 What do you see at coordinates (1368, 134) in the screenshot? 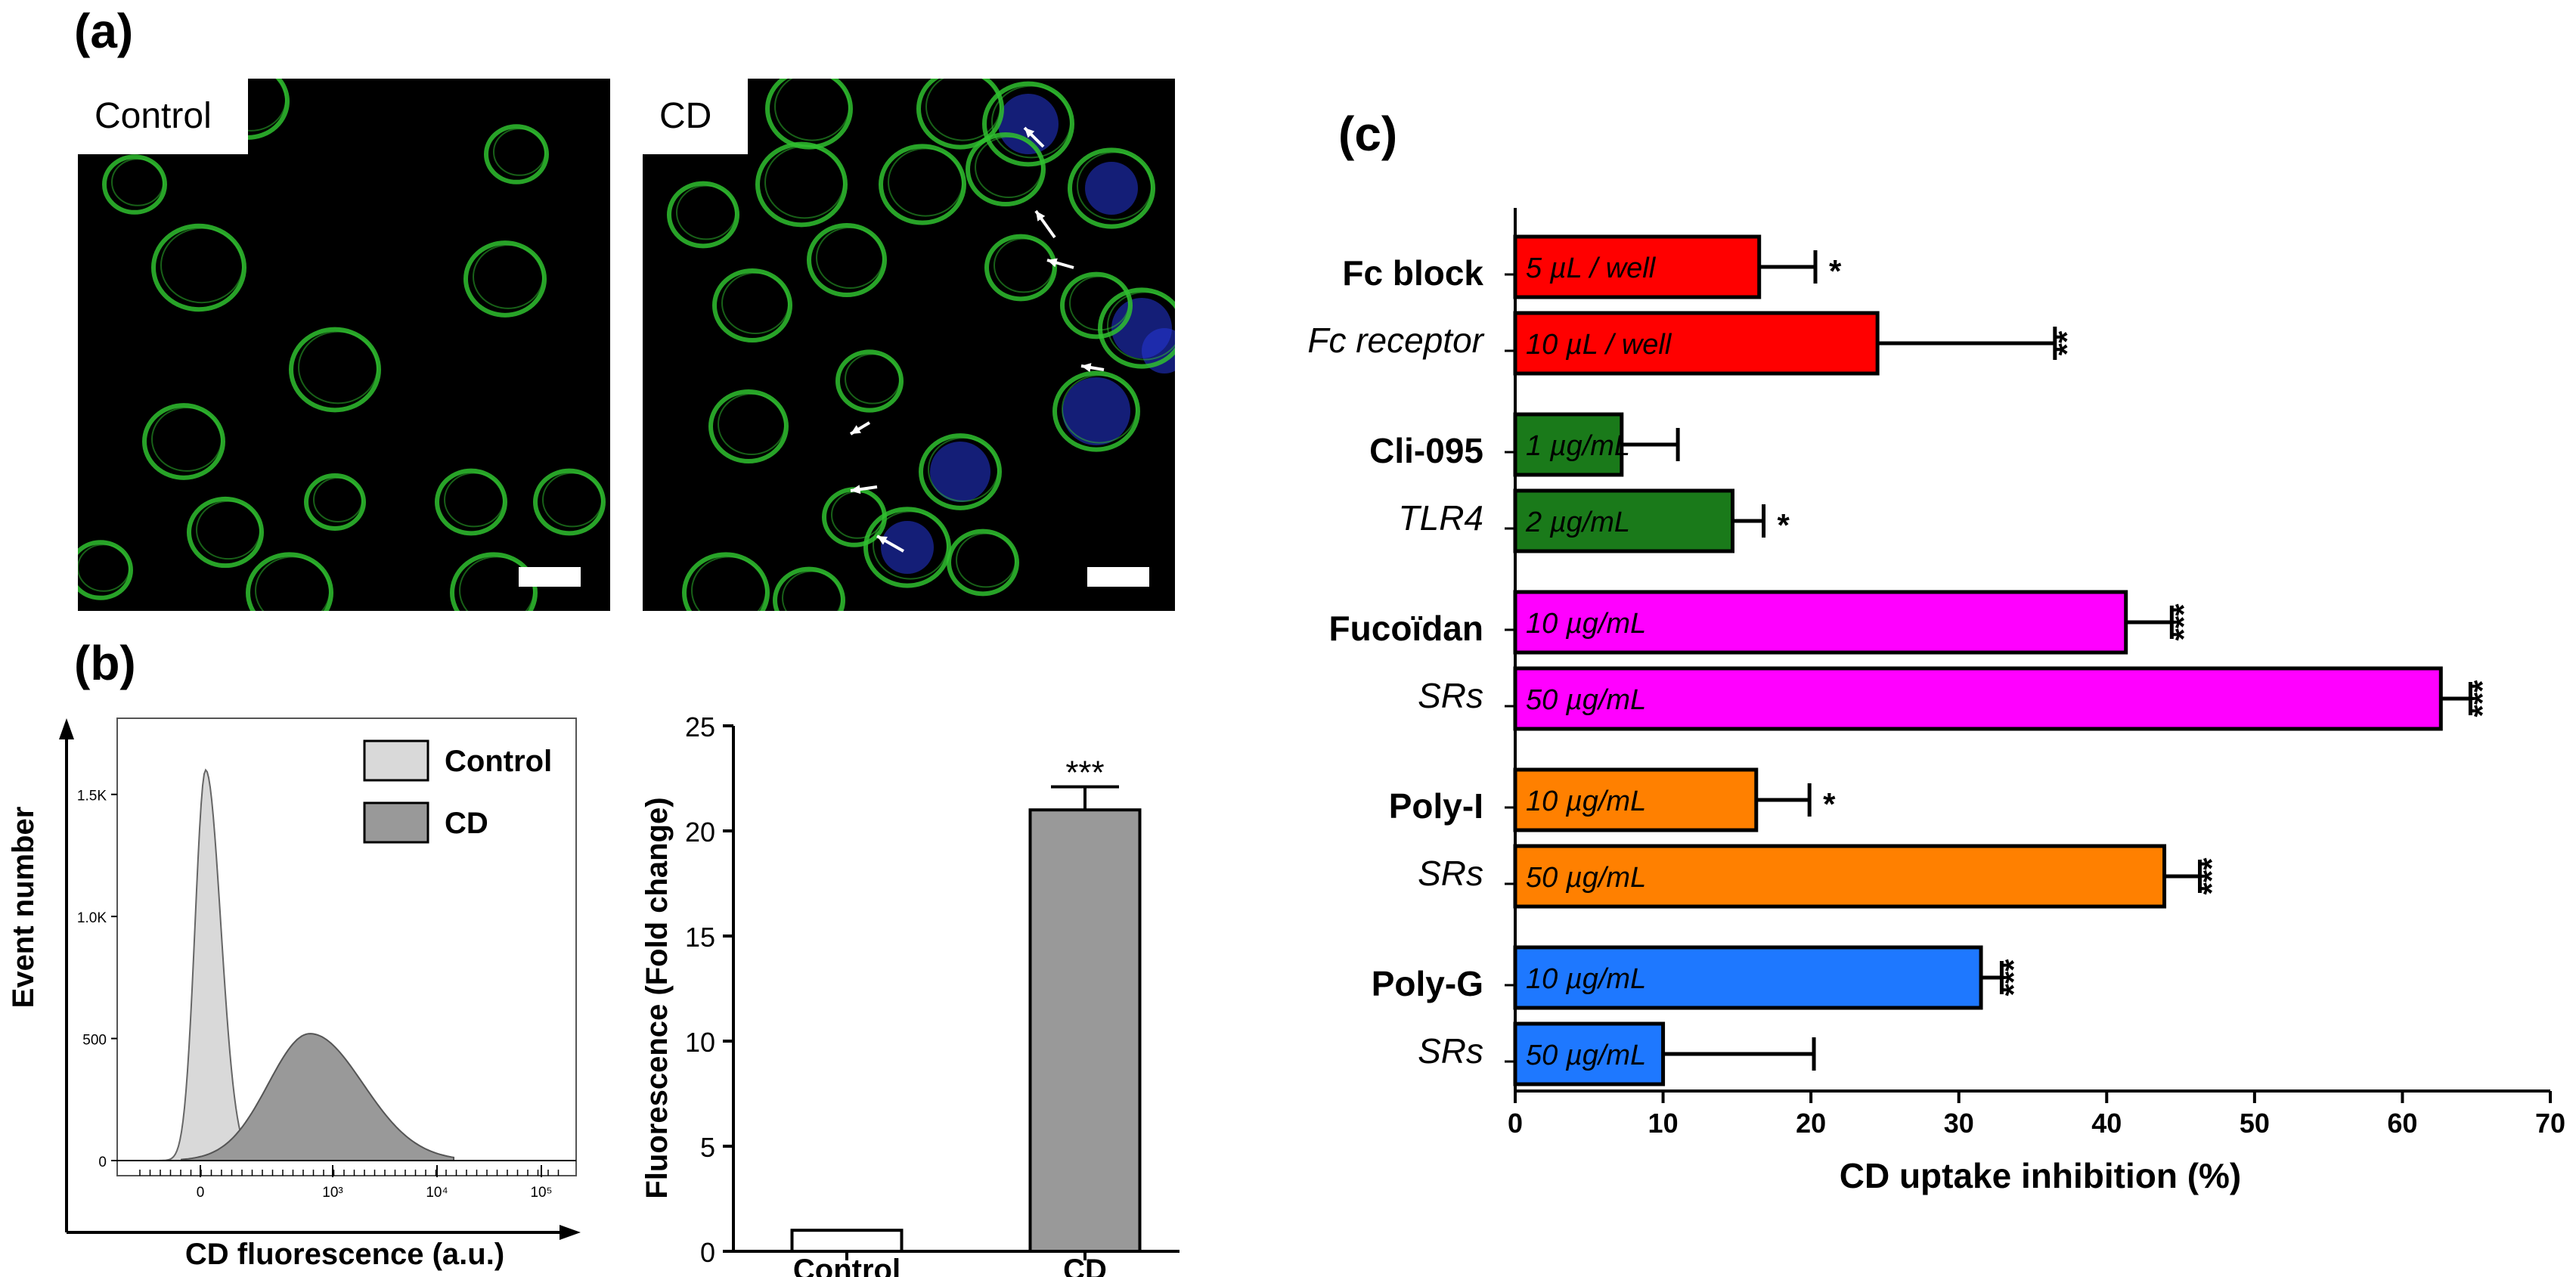
I see `panel-label-c: (c)` at bounding box center [1368, 134].